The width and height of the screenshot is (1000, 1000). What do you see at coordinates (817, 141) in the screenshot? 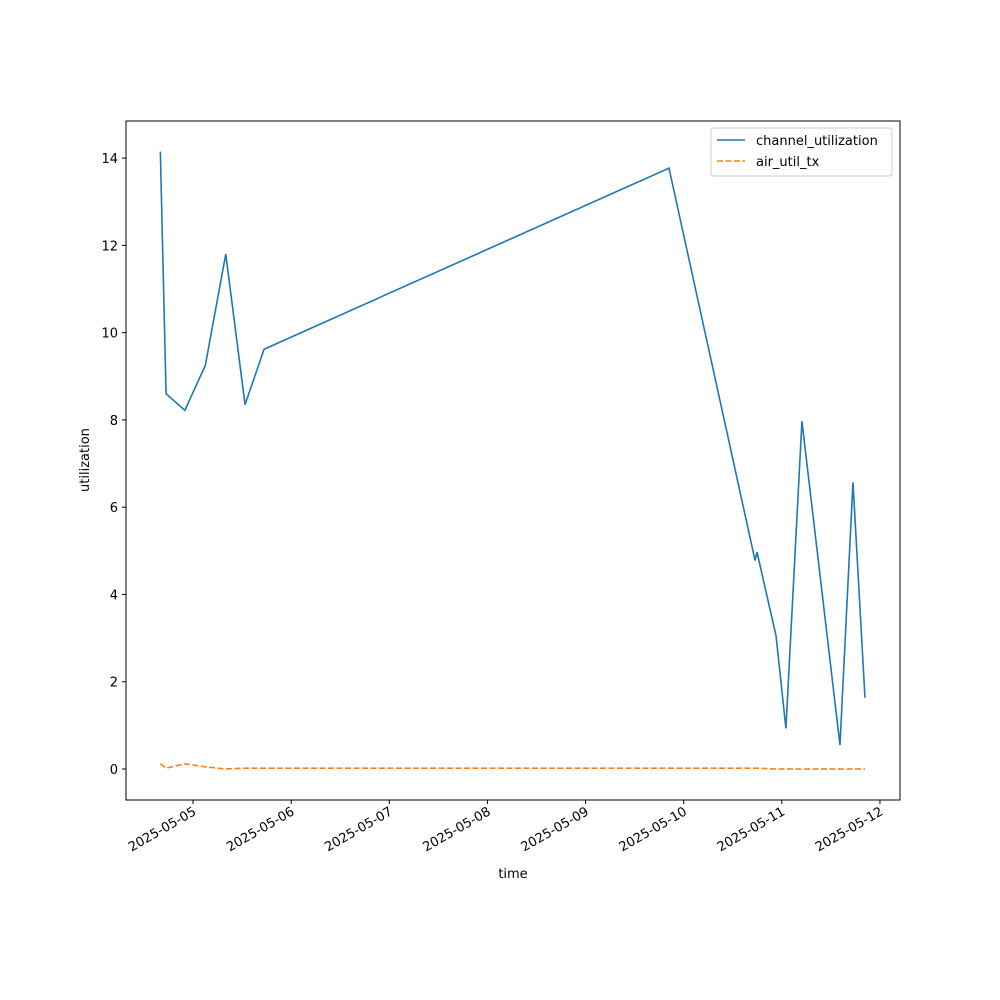
I see `legend-label: channel_utilization` at bounding box center [817, 141].